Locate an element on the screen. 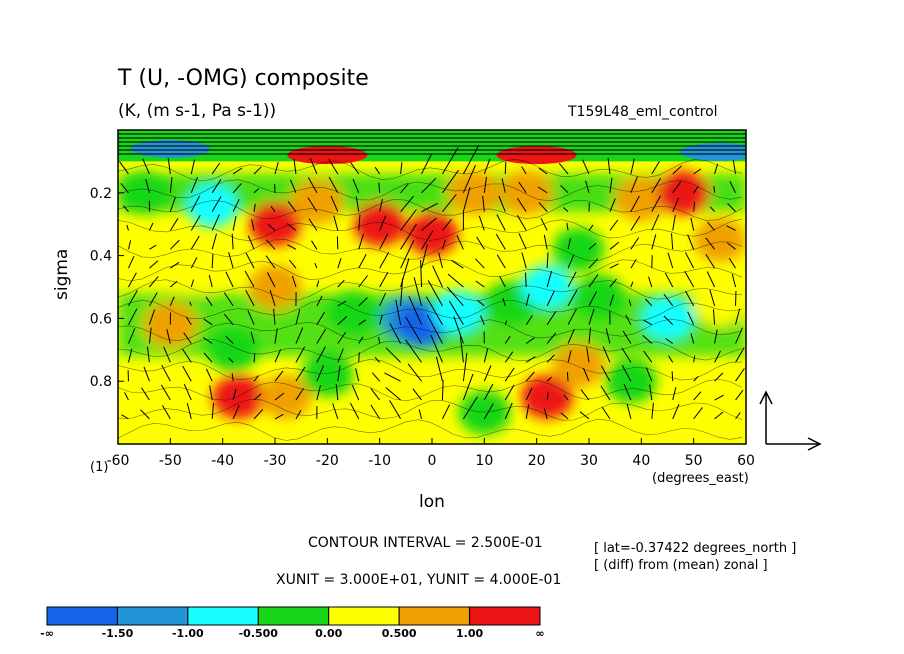 The image size is (904, 654). field-top-band is located at coordinates (432, 147).